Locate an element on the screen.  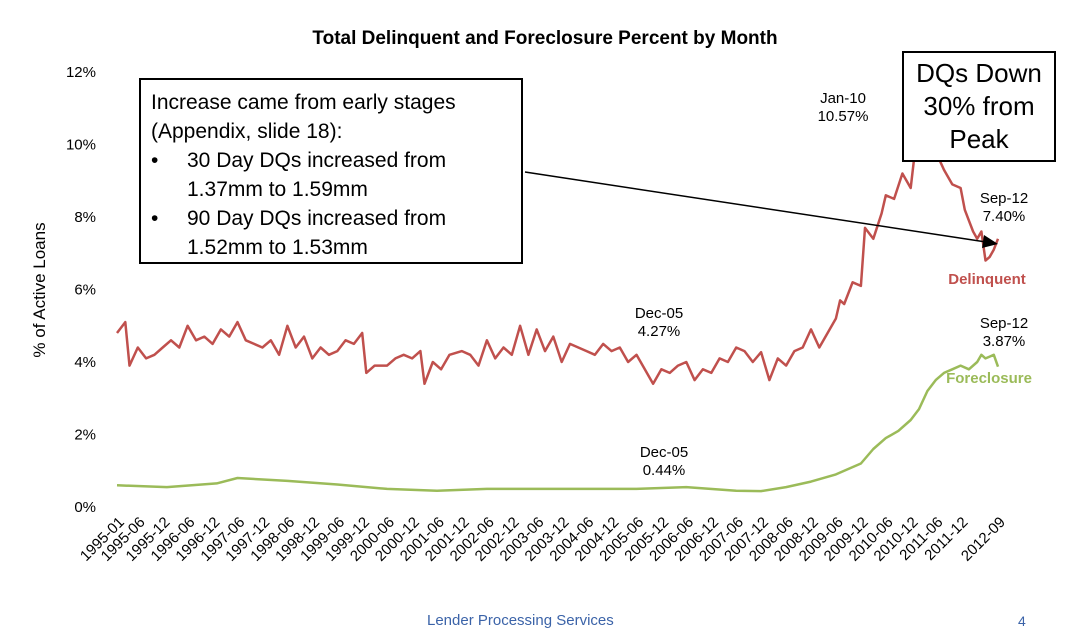
bullet-2-continuation: 1.52mm to 1.53mm is located at coordinates (277, 247).